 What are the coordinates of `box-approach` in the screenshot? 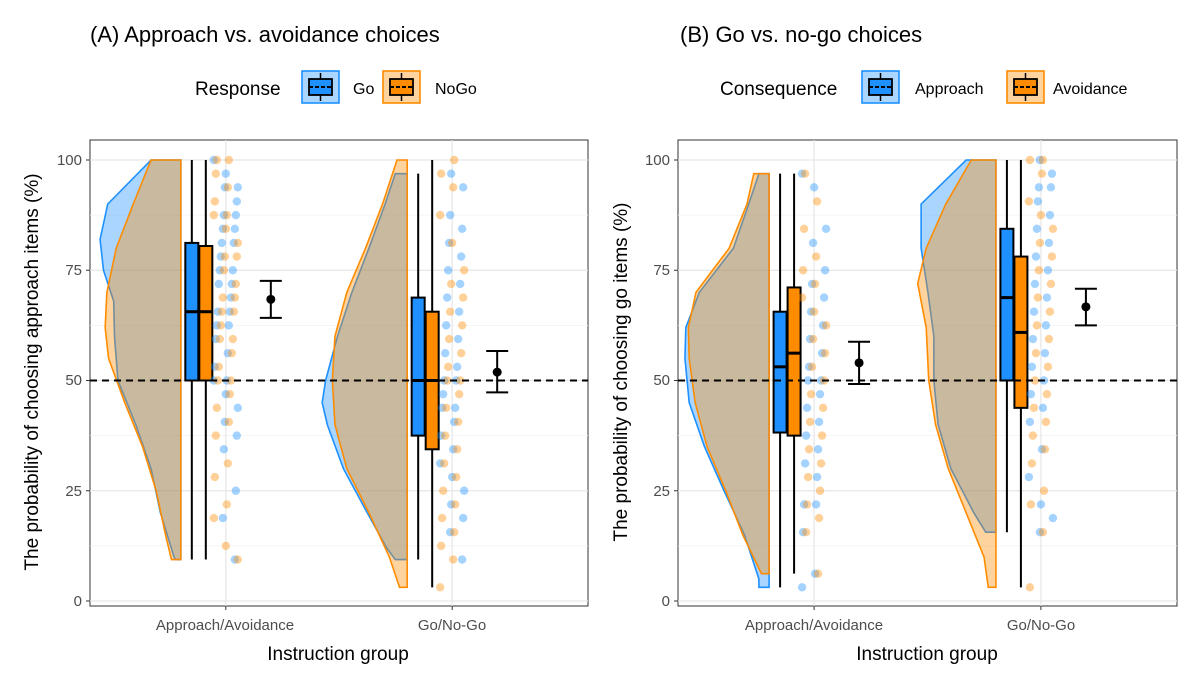 It's located at (780, 372).